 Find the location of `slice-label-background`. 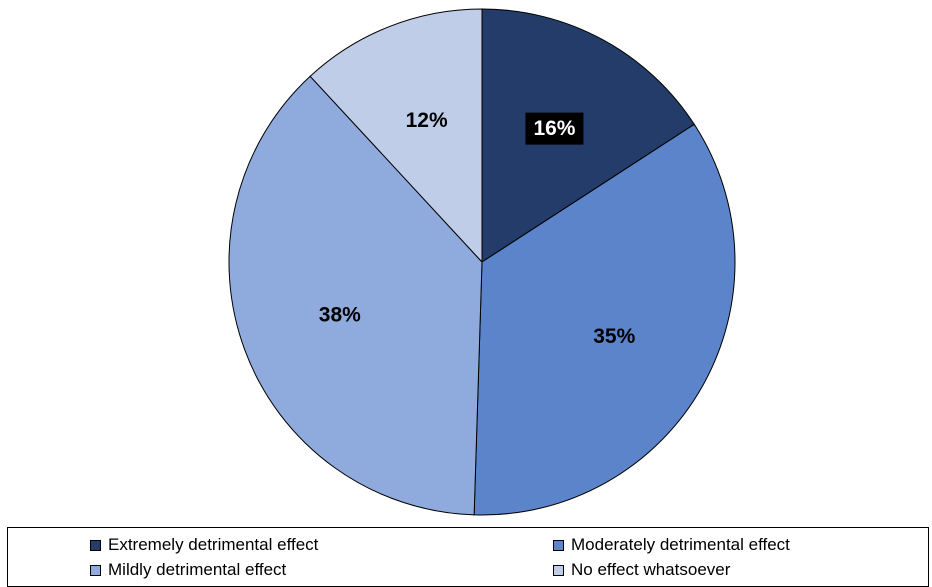

slice-label-background is located at coordinates (554, 128).